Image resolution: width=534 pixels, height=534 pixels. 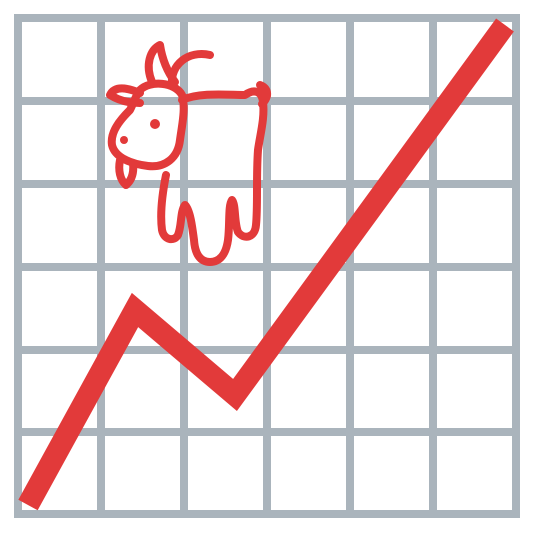 What do you see at coordinates (263, 94) in the screenshot?
I see `goat-tail` at bounding box center [263, 94].